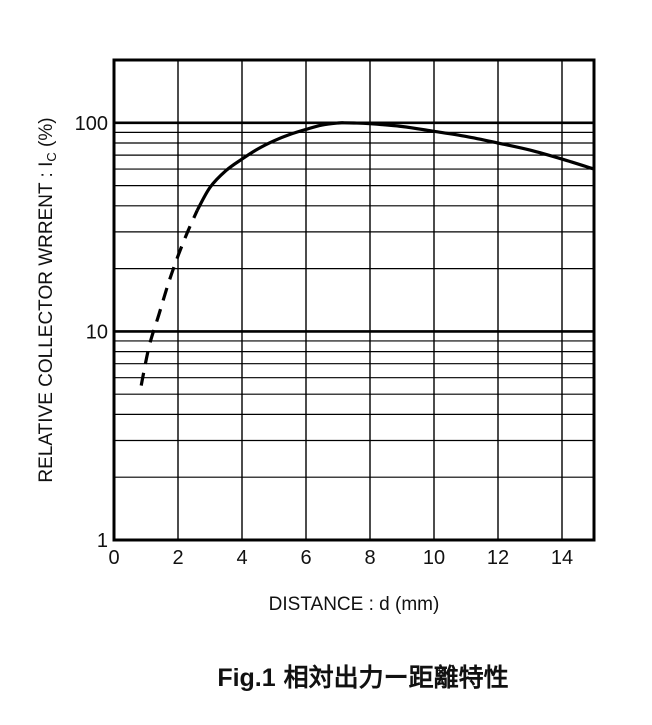 The height and width of the screenshot is (725, 652). What do you see at coordinates (369, 558) in the screenshot?
I see `x-tick-label: 8` at bounding box center [369, 558].